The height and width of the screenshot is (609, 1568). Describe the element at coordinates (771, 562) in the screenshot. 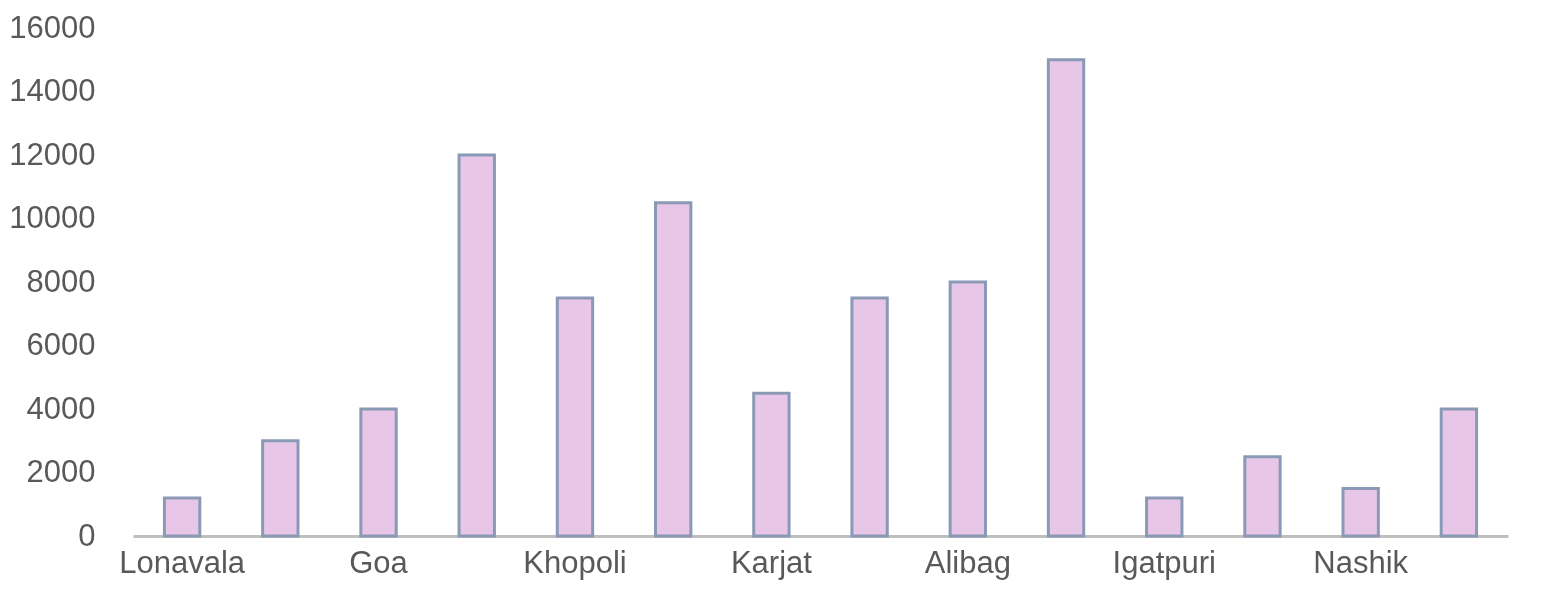

I see `x-tick-label: Karjat` at that location.